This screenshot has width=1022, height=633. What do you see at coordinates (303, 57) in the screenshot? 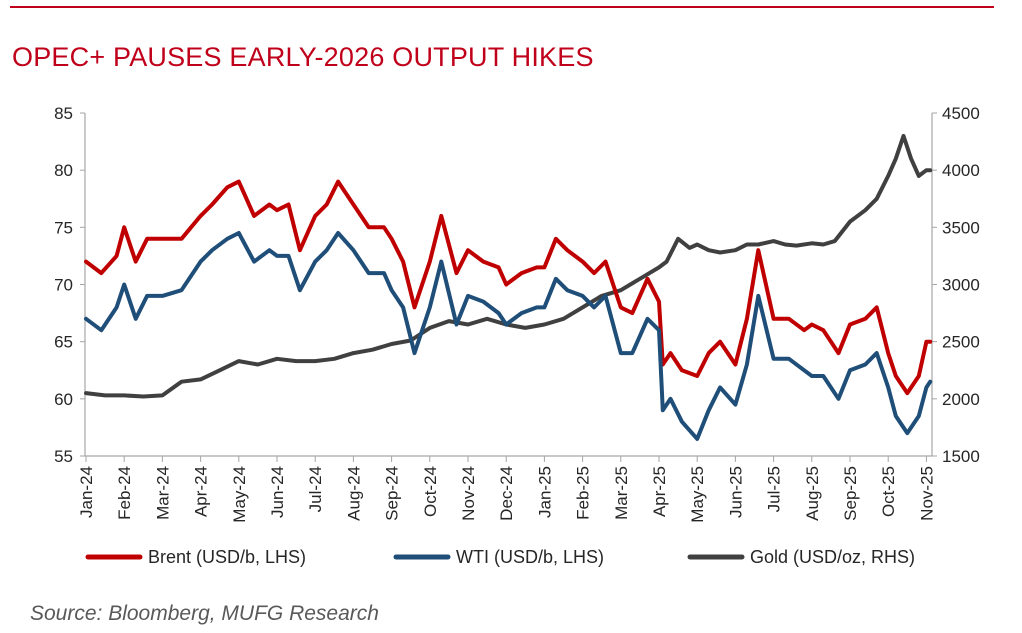
I see `chart-title: OPEC+ PAUSES EARLY-2026 OUTPUT HIKES` at bounding box center [303, 57].